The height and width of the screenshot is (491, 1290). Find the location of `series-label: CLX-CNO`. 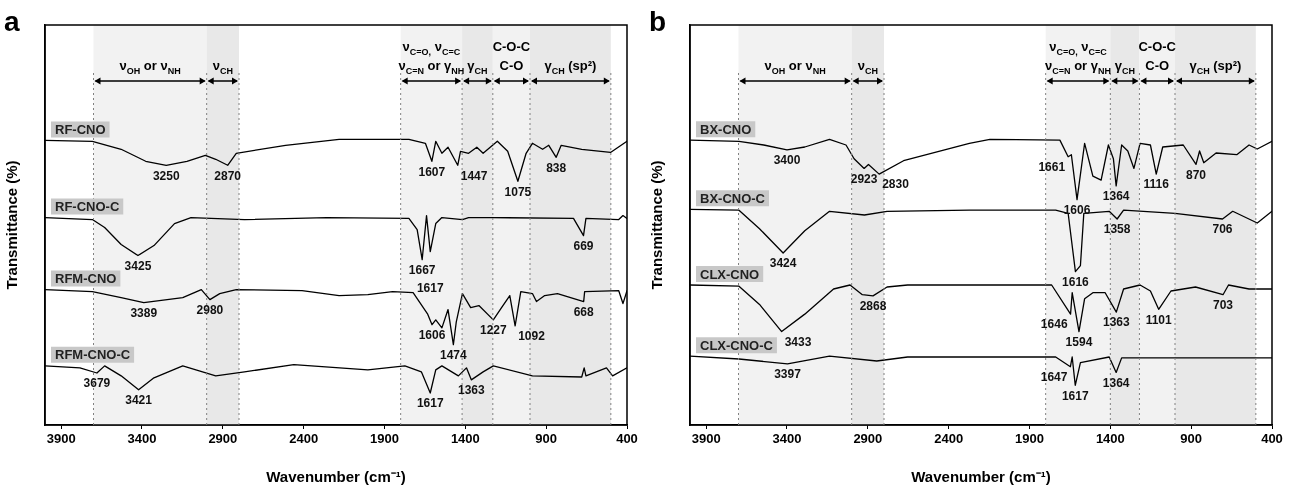

series-label: CLX-CNO is located at coordinates (730, 274).